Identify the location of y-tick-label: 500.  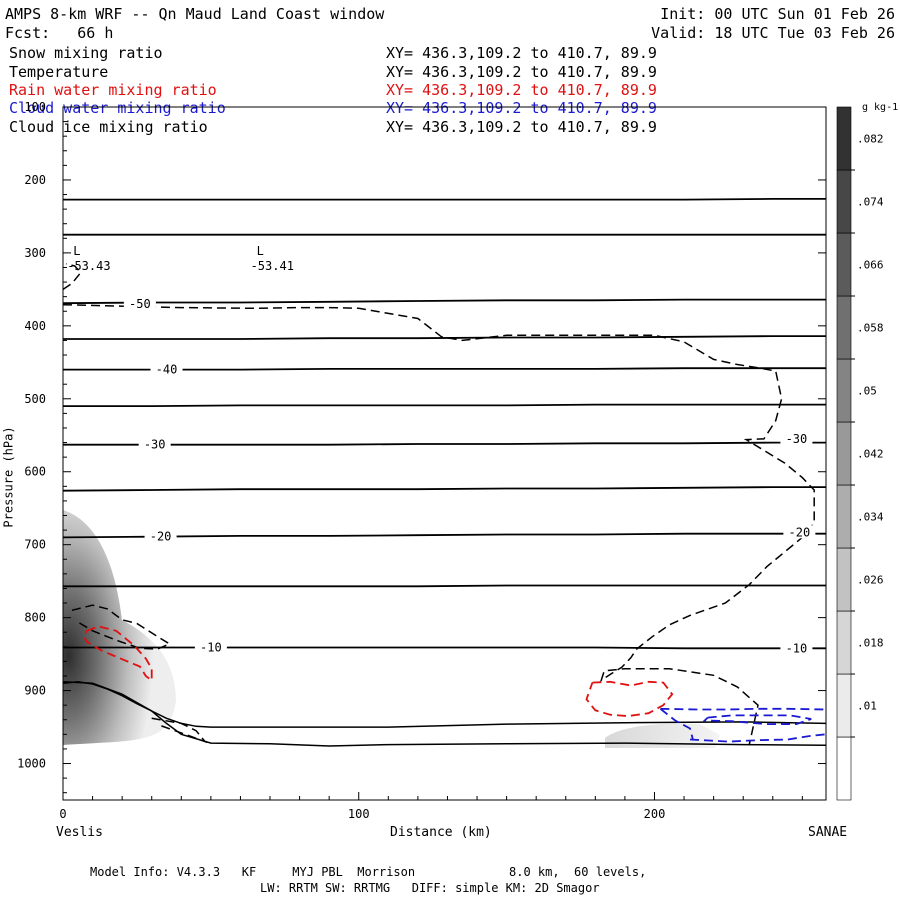
(35, 399).